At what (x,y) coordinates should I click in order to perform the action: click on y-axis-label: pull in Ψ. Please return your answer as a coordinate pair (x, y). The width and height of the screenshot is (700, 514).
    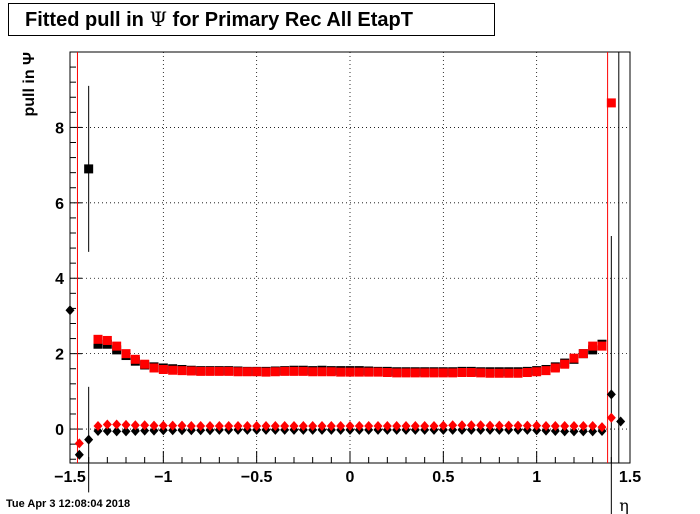
    Looking at the image, I should click on (29, 84).